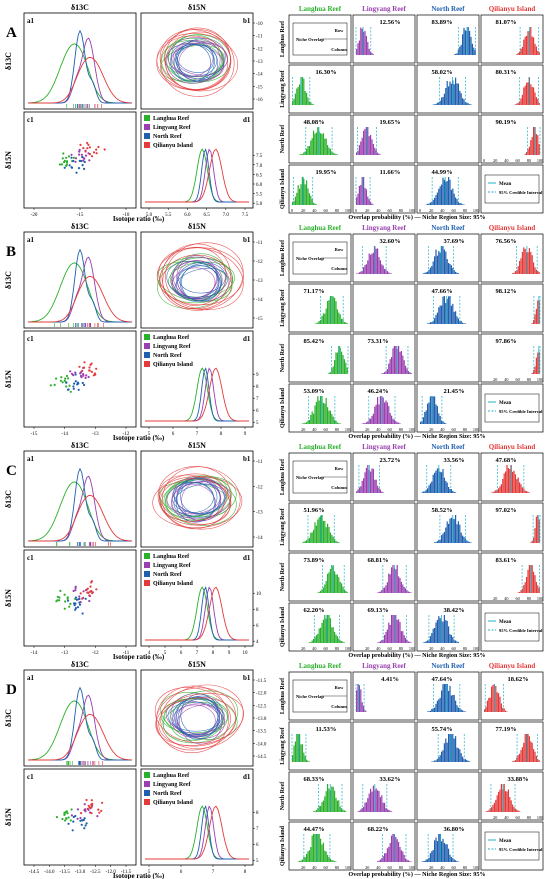  I want to click on density-curve-d13c-langhua, so click(79, 511).